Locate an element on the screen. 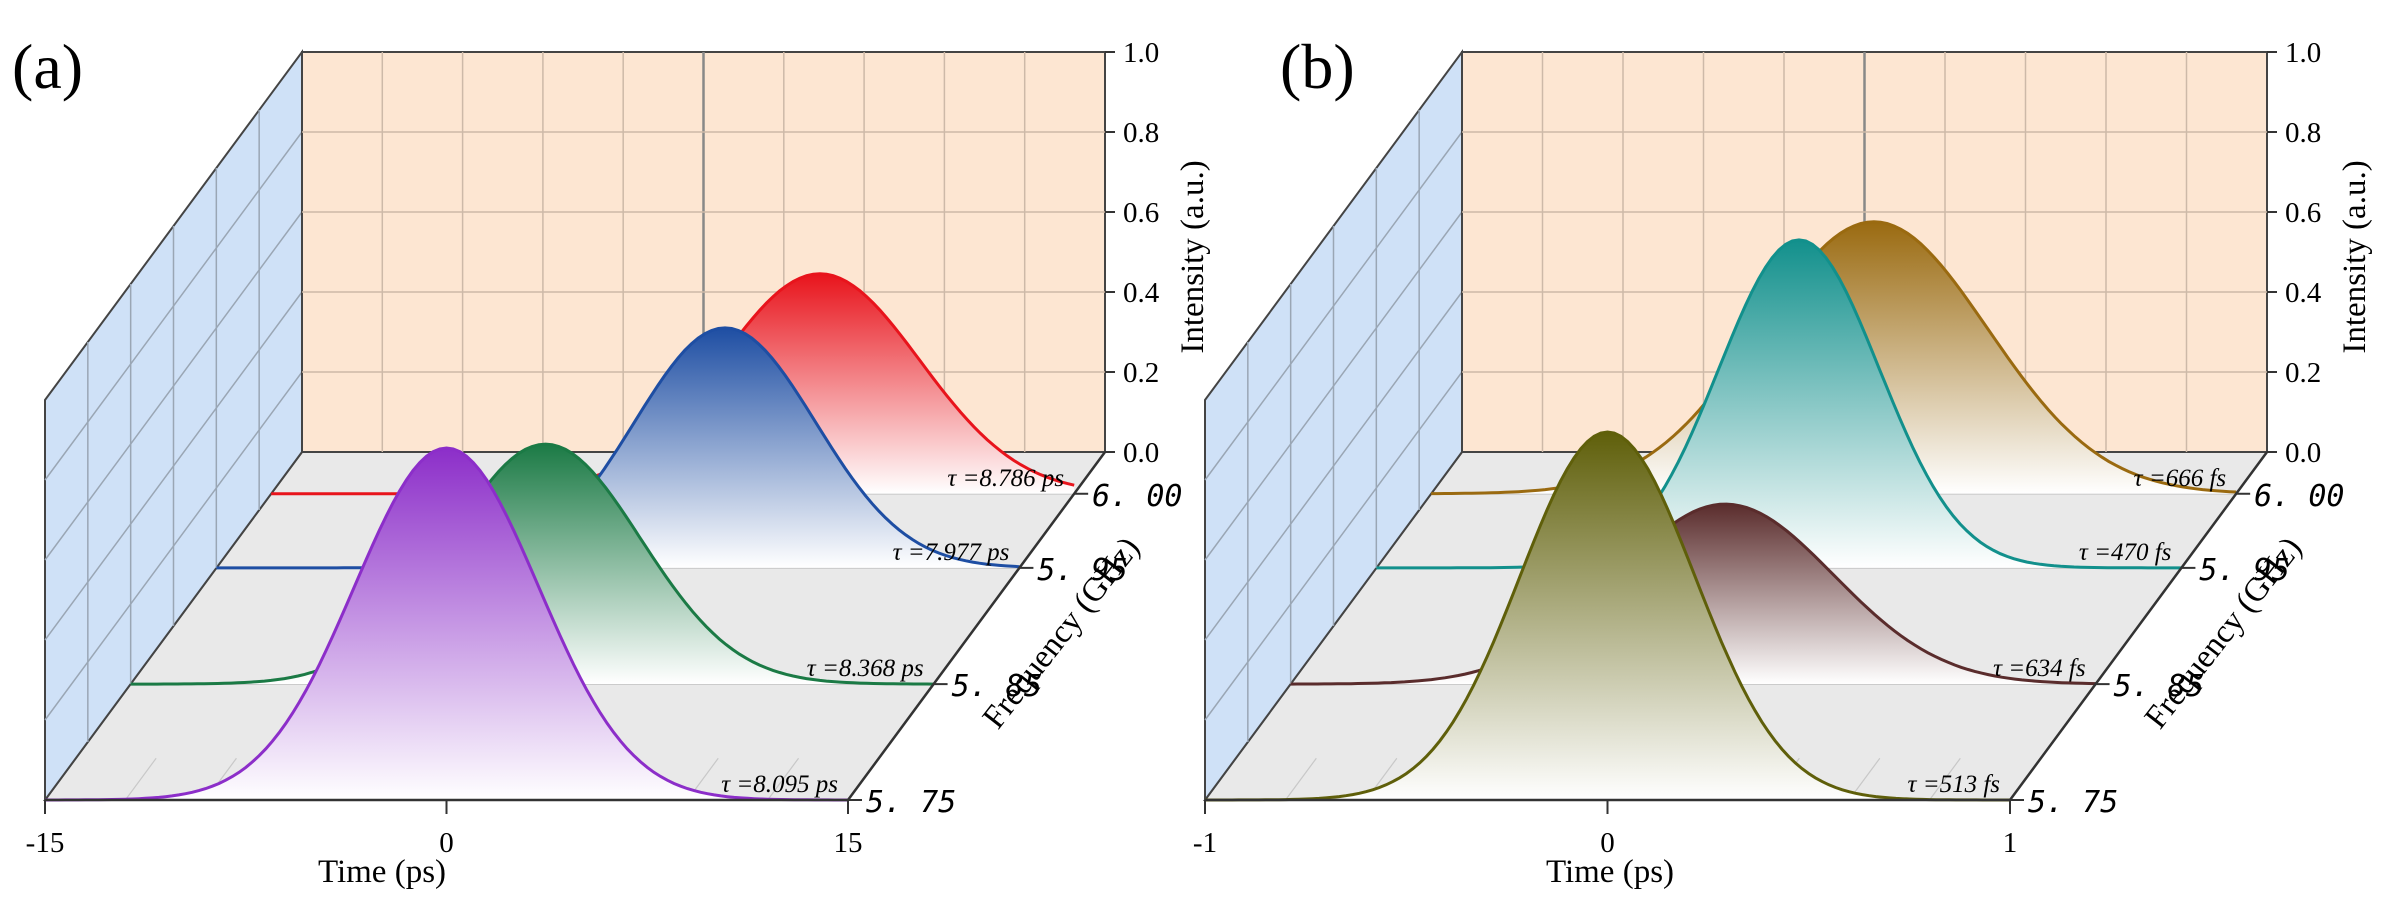 The image size is (2381, 909). tau-label: τ =7.977 ps is located at coordinates (951, 552).